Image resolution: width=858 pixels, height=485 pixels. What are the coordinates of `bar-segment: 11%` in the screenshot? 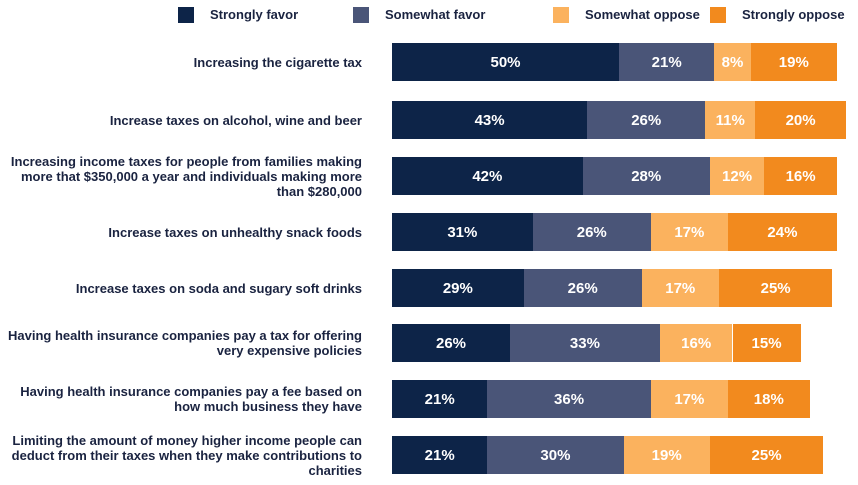 It's located at (730, 120).